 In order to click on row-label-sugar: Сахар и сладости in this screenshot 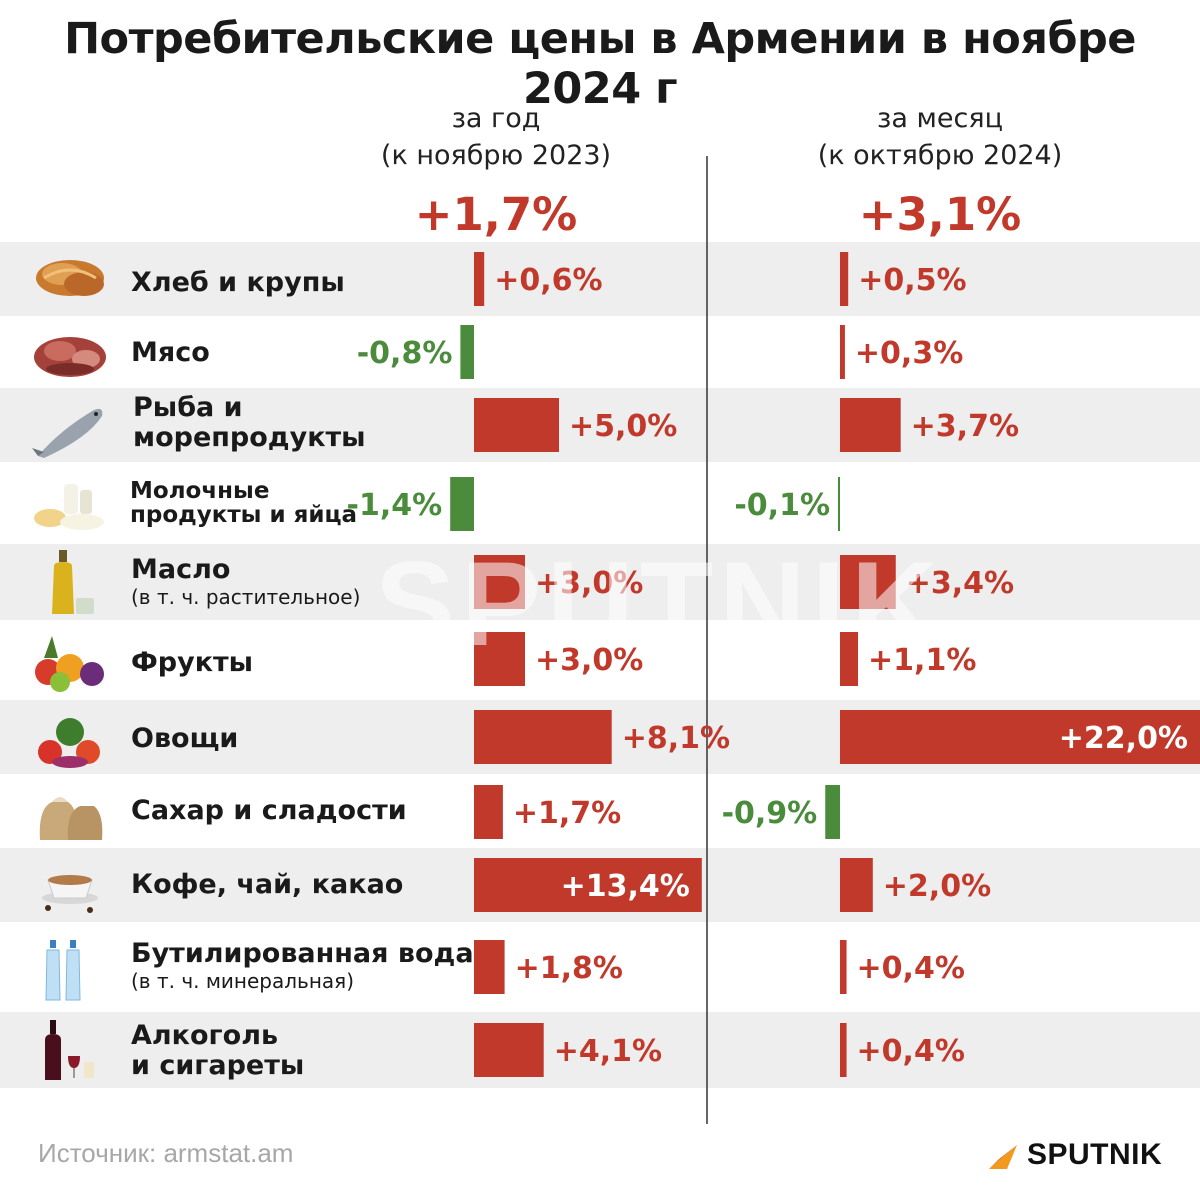, I will do `click(269, 810)`.